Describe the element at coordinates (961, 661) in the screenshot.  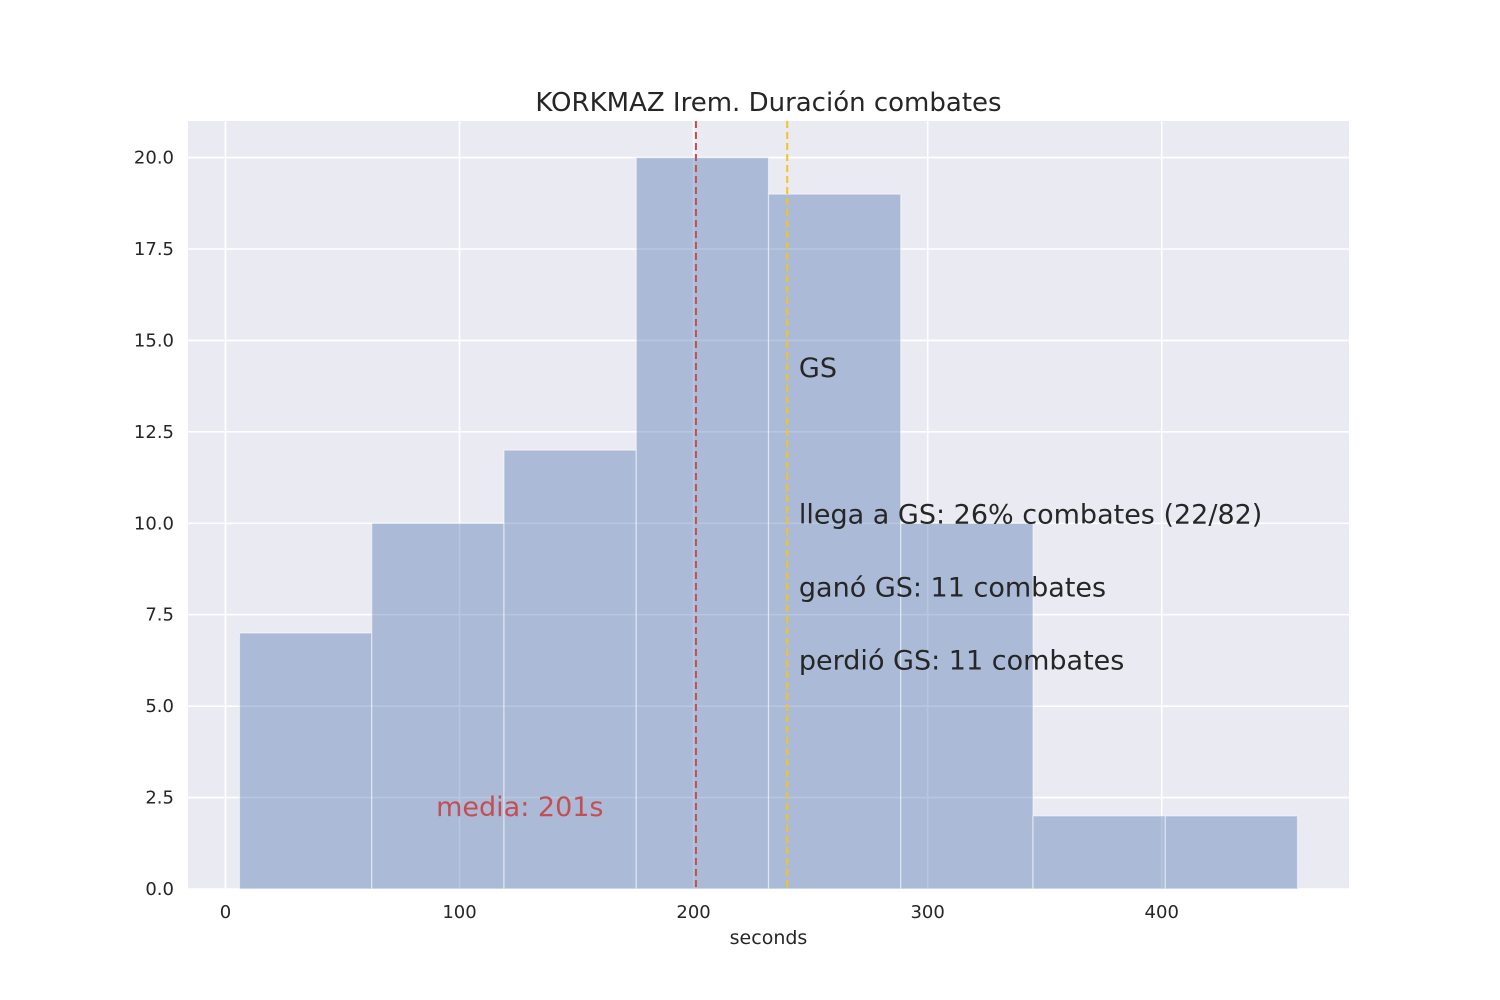
I see `gs-lost-annotation: perdió GS: 11 combates` at that location.